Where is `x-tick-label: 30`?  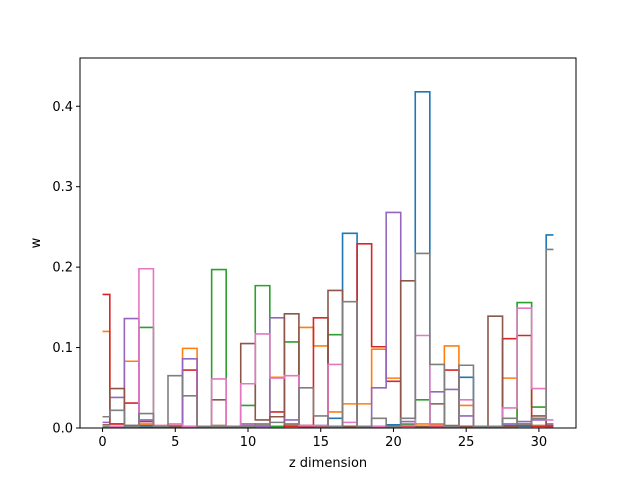
x-tick-label: 30 is located at coordinates (539, 442).